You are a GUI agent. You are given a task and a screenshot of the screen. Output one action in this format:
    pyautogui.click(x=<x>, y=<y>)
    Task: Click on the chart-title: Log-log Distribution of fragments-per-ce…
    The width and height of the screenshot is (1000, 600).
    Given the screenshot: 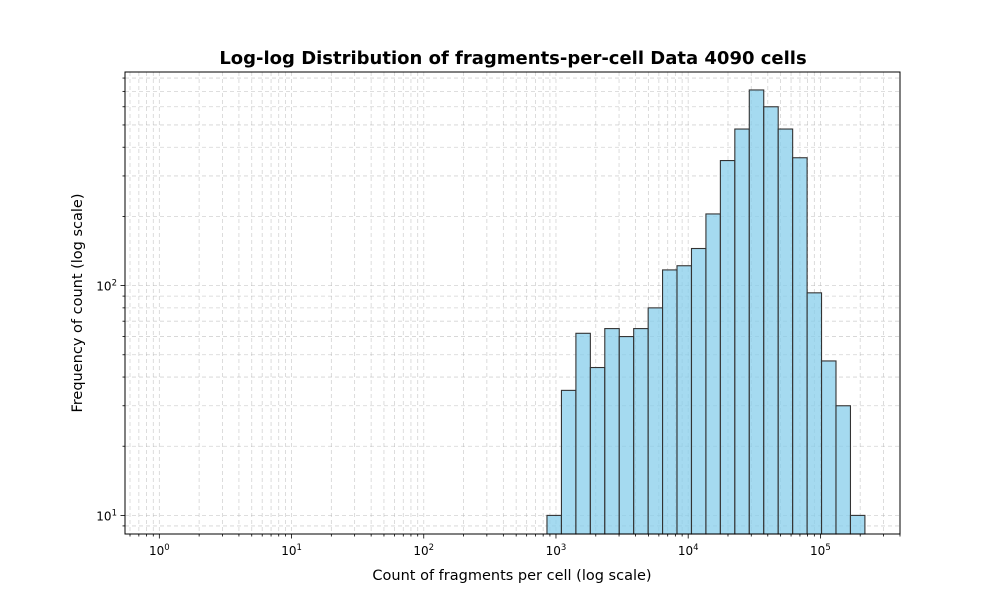 What is the action you would take?
    pyautogui.click(x=512, y=58)
    